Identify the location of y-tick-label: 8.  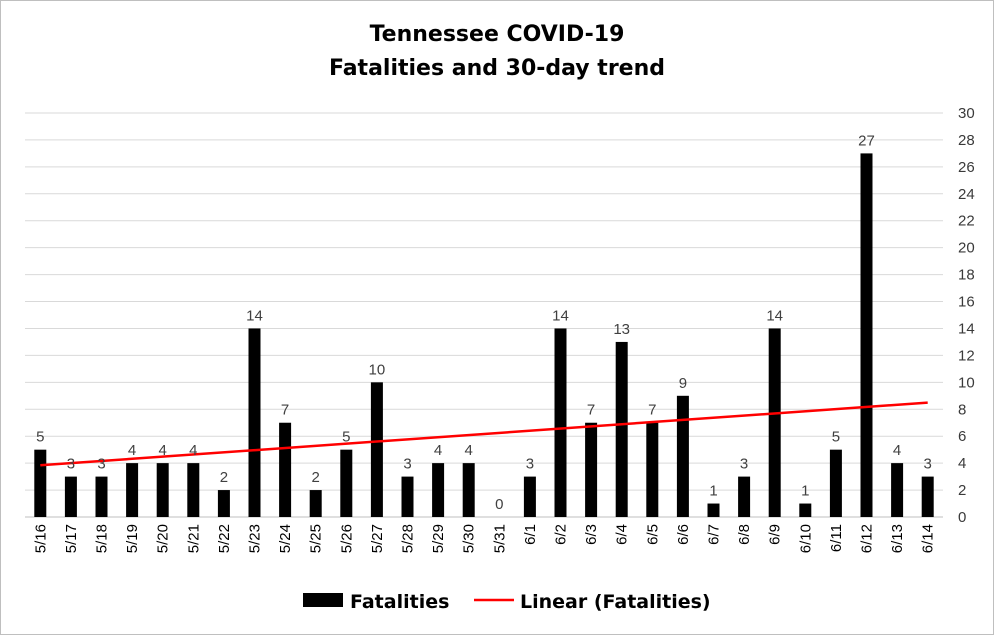
(962, 409).